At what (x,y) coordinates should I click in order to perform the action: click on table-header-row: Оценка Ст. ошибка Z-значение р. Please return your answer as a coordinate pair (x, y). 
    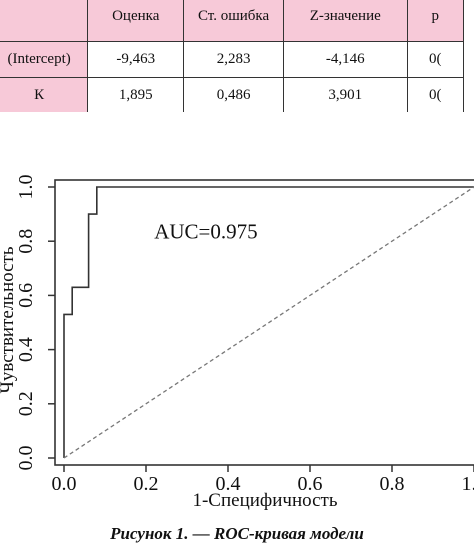
    Looking at the image, I should click on (232, 21).